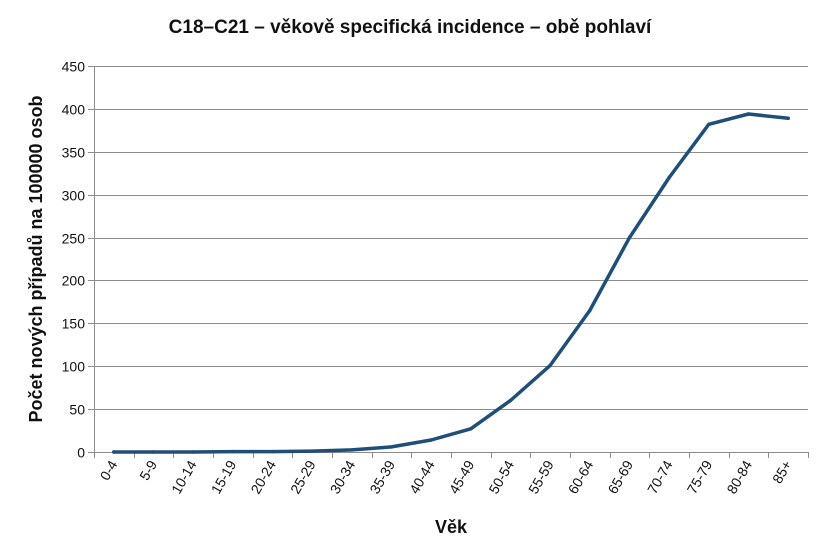  What do you see at coordinates (782, 472) in the screenshot?
I see `x-tick-label: 85+` at bounding box center [782, 472].